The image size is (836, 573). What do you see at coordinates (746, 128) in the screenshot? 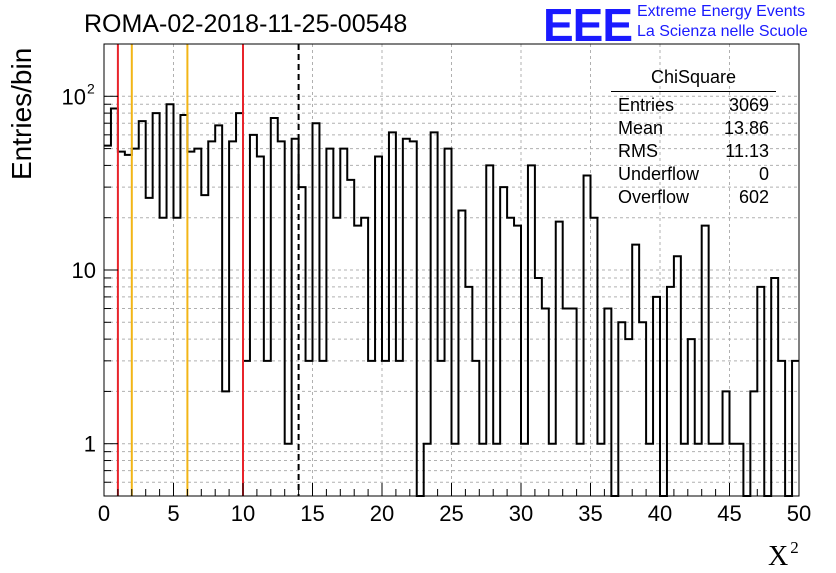
I see `stats-value: 13.86` at bounding box center [746, 128].